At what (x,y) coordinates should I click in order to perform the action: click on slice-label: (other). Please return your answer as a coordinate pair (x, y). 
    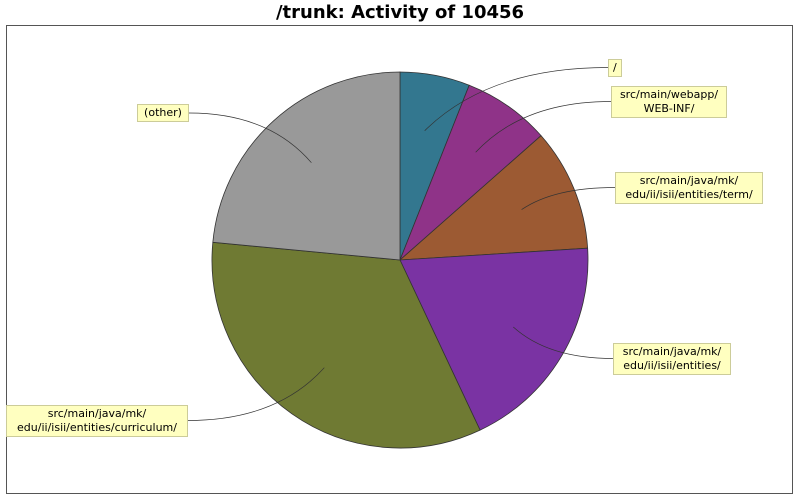
    Looking at the image, I should click on (163, 113).